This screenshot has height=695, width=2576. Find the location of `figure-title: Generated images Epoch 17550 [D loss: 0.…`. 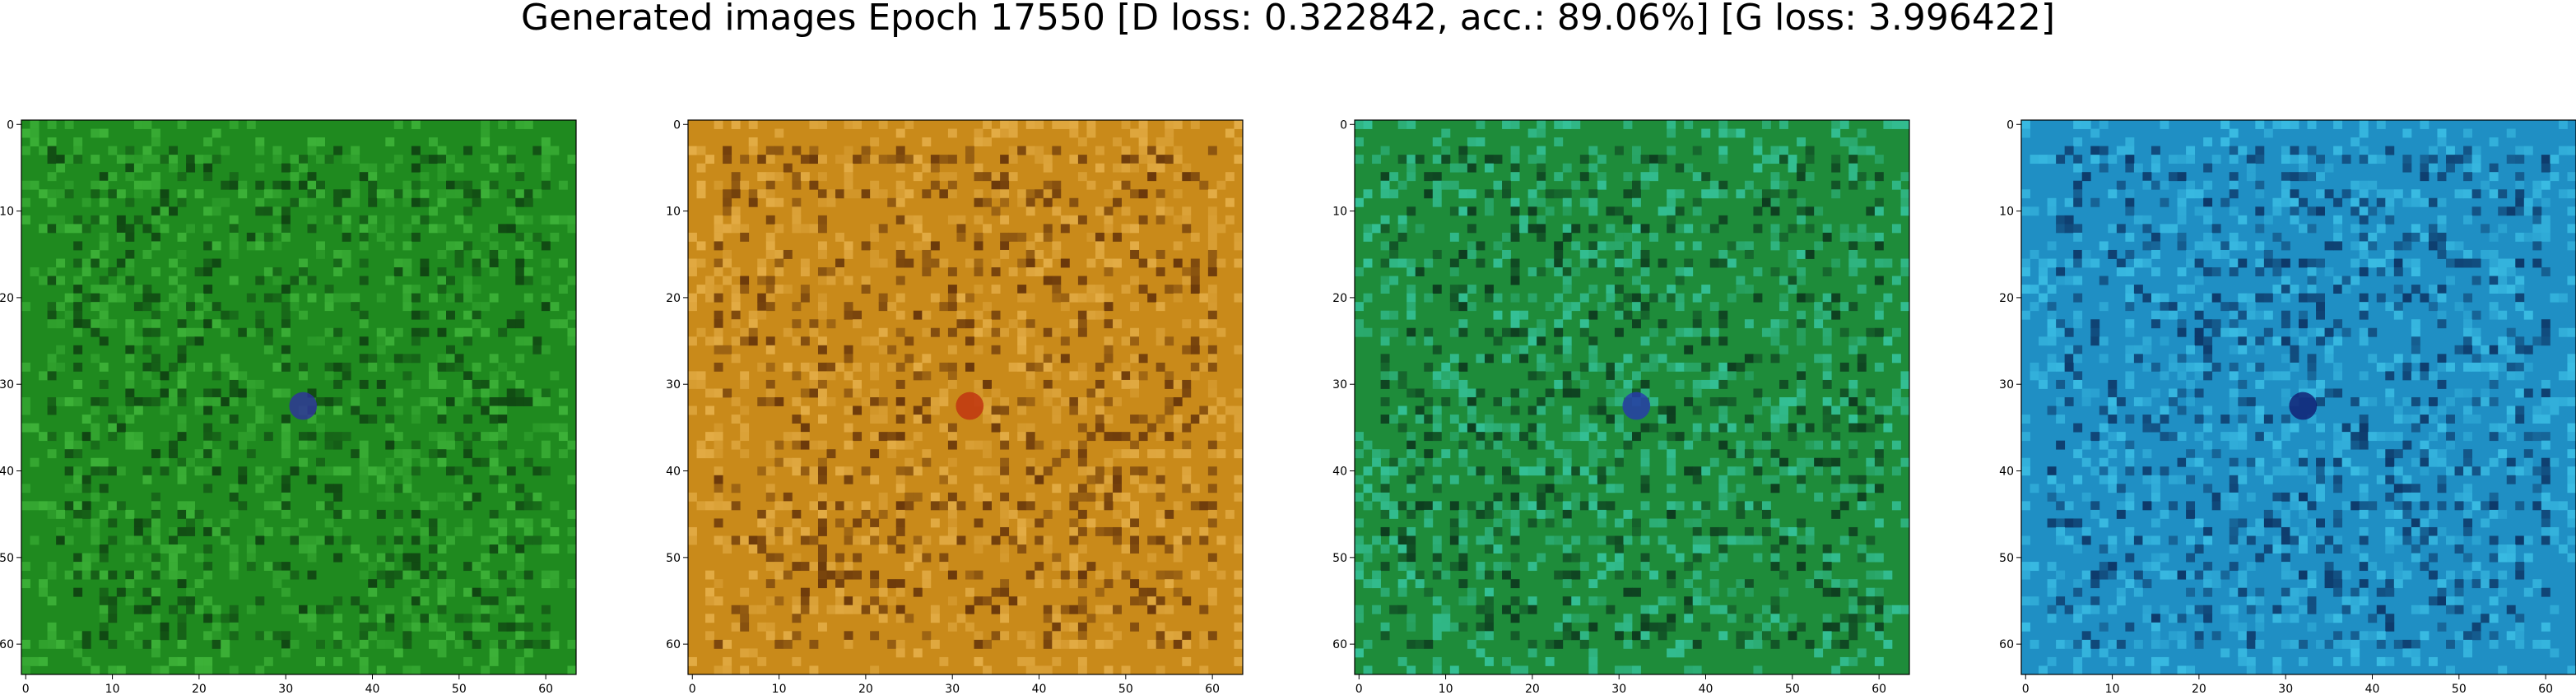

figure-title: Generated images Epoch 17550 [D loss: 0.… is located at coordinates (1288, 19).